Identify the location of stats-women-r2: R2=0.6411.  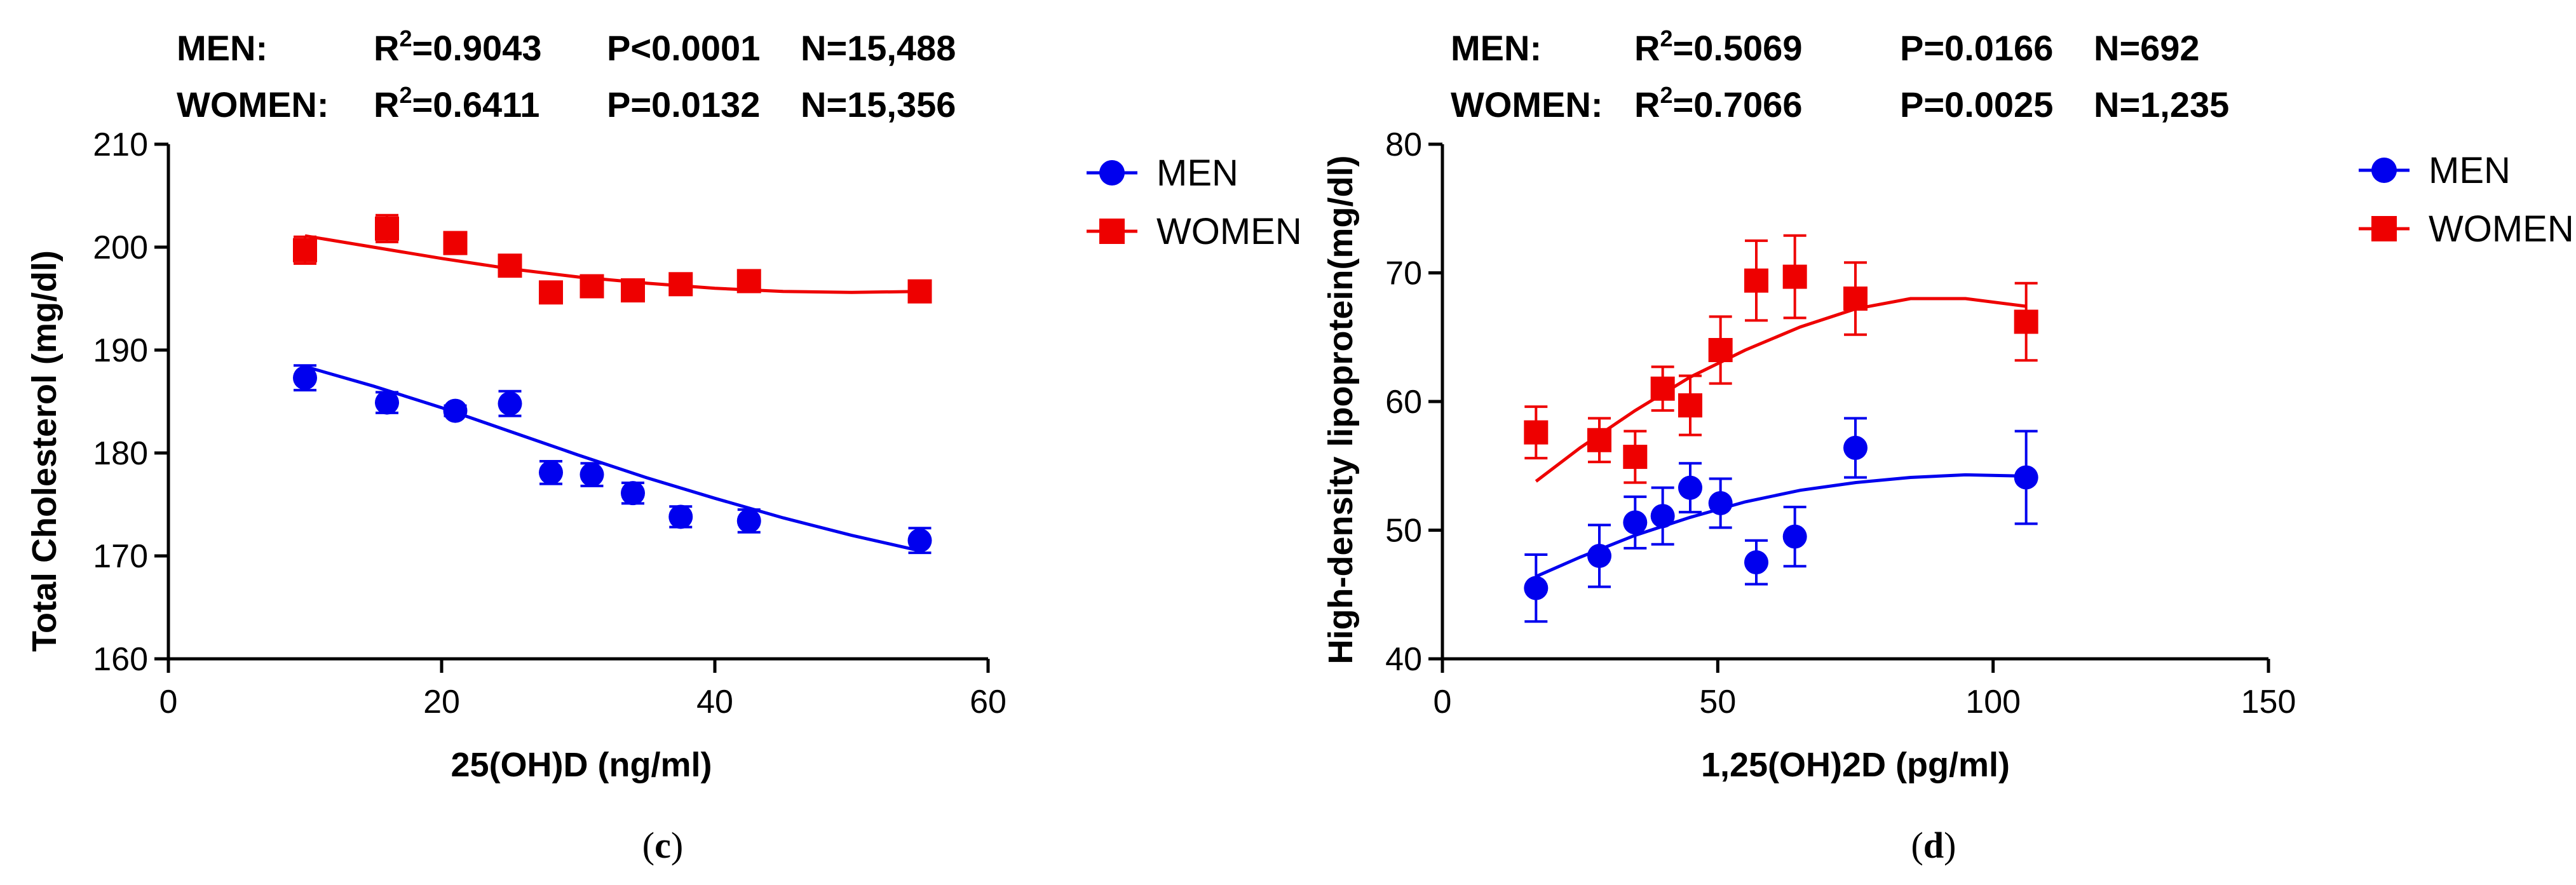
(456, 103).